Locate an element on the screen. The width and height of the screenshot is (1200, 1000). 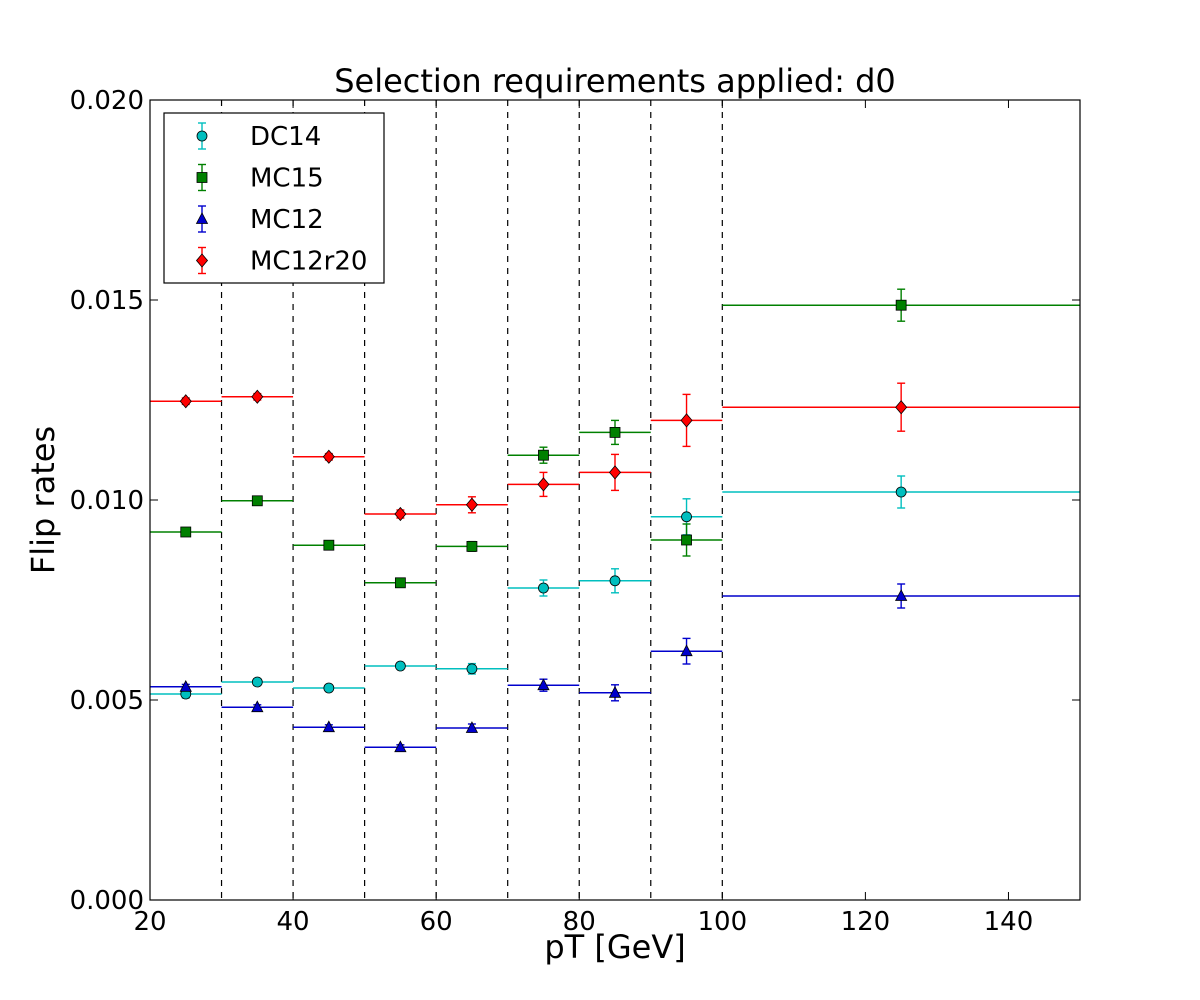
legend-item-dc14: DC14 is located at coordinates (258, 137).